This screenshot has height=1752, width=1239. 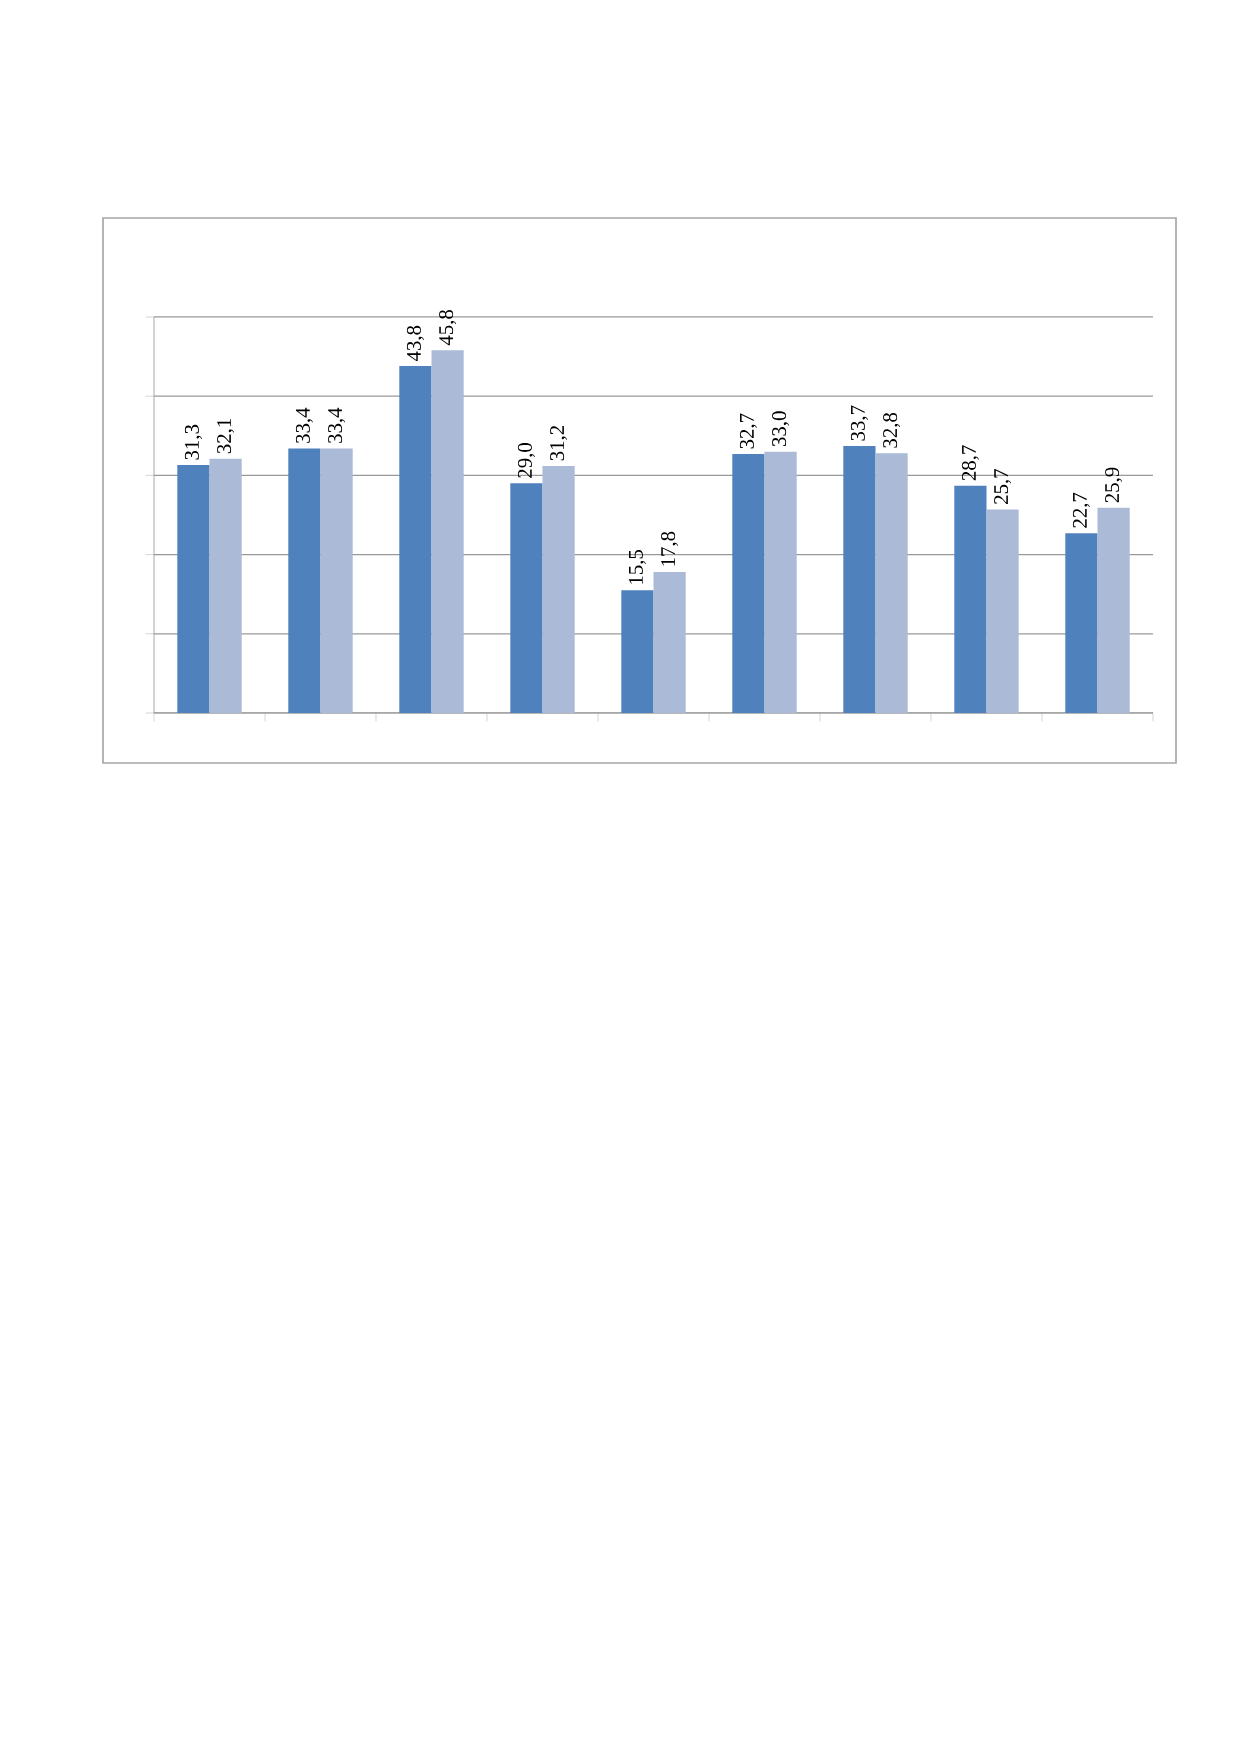 I want to click on data-label: 31,2, so click(x=559, y=443).